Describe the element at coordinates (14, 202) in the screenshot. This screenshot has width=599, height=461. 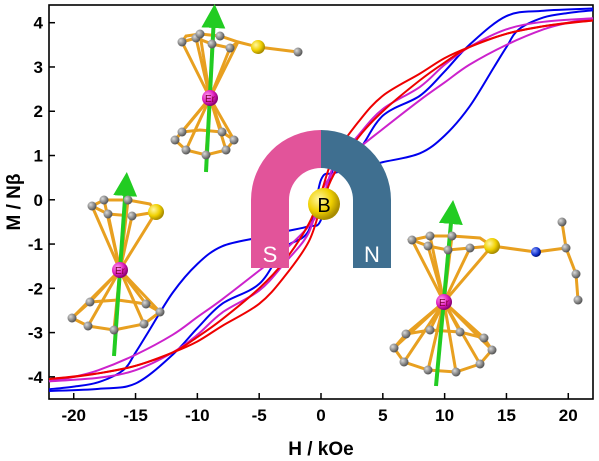
I see `y-axis-title: M / Nβ` at that location.